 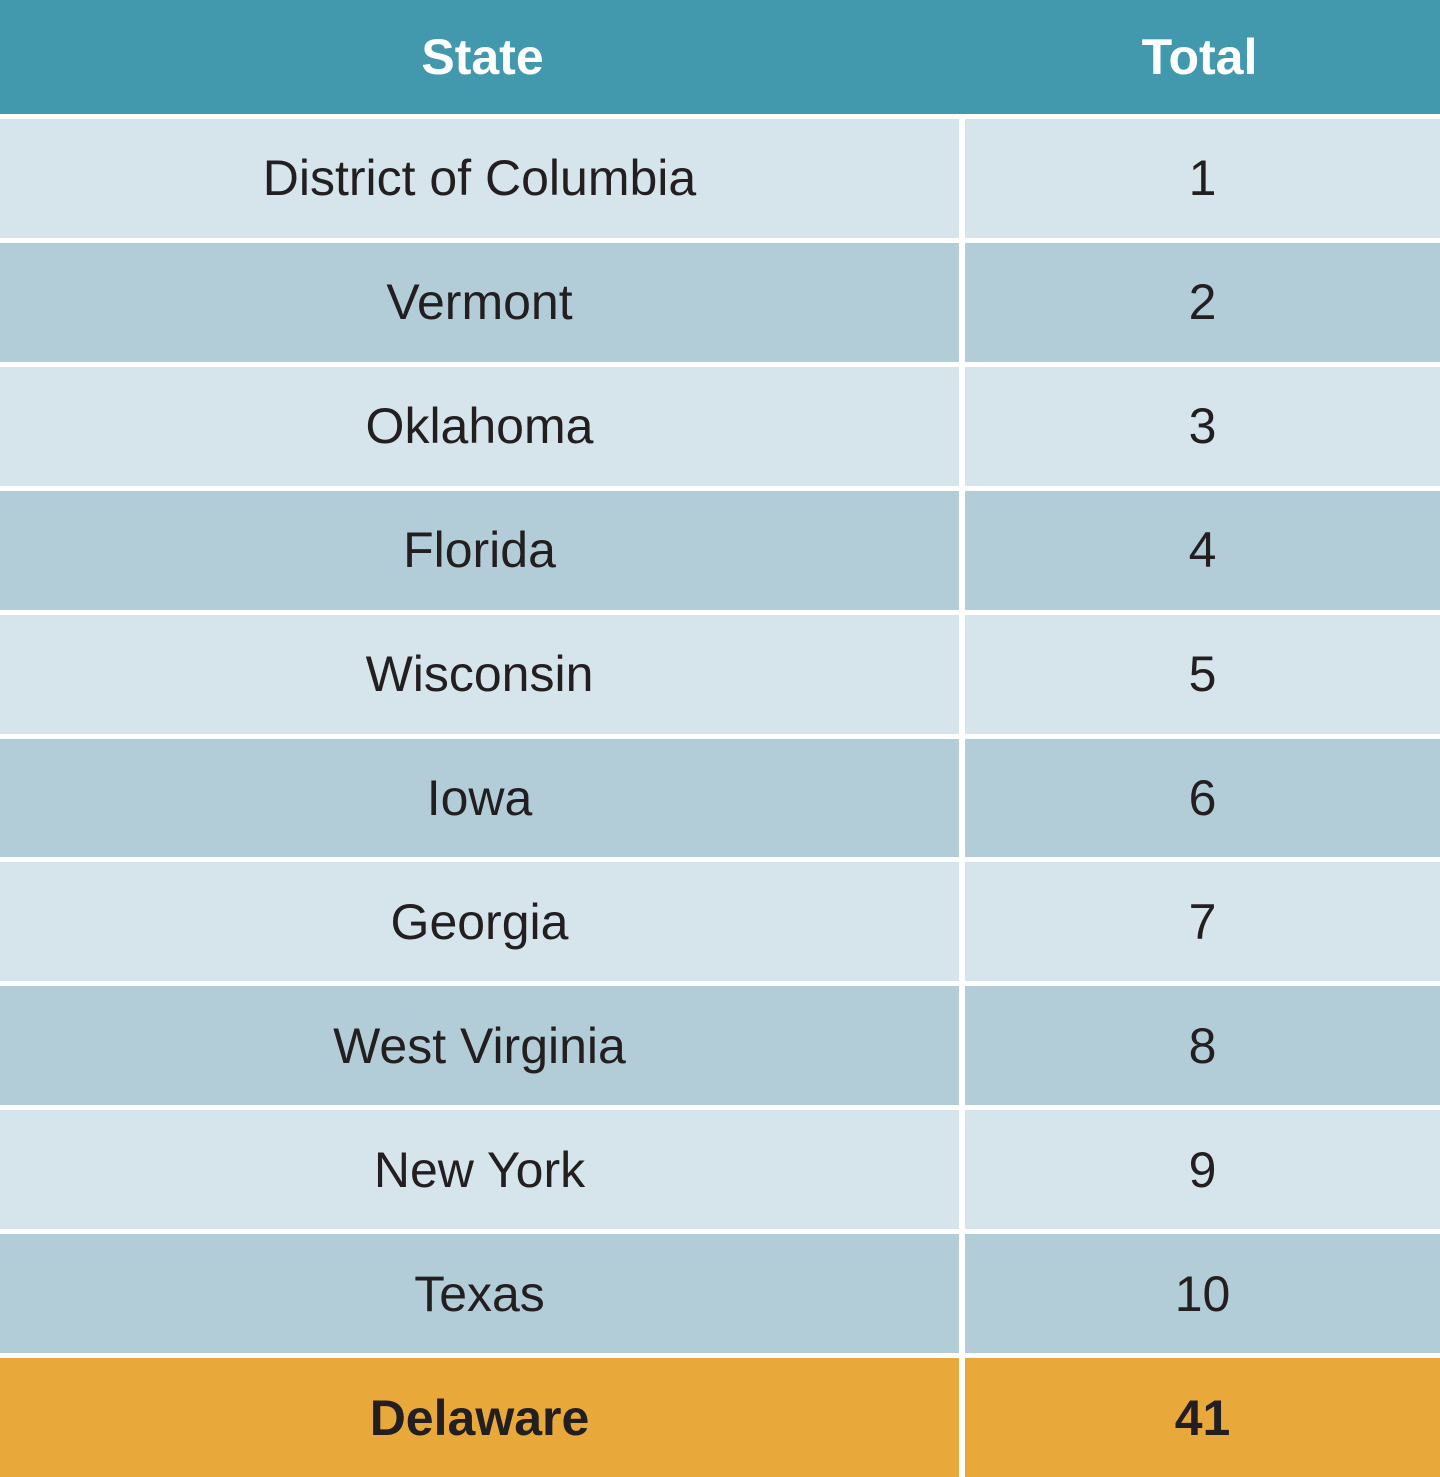 I want to click on total-cell: 10, so click(x=1202, y=1294).